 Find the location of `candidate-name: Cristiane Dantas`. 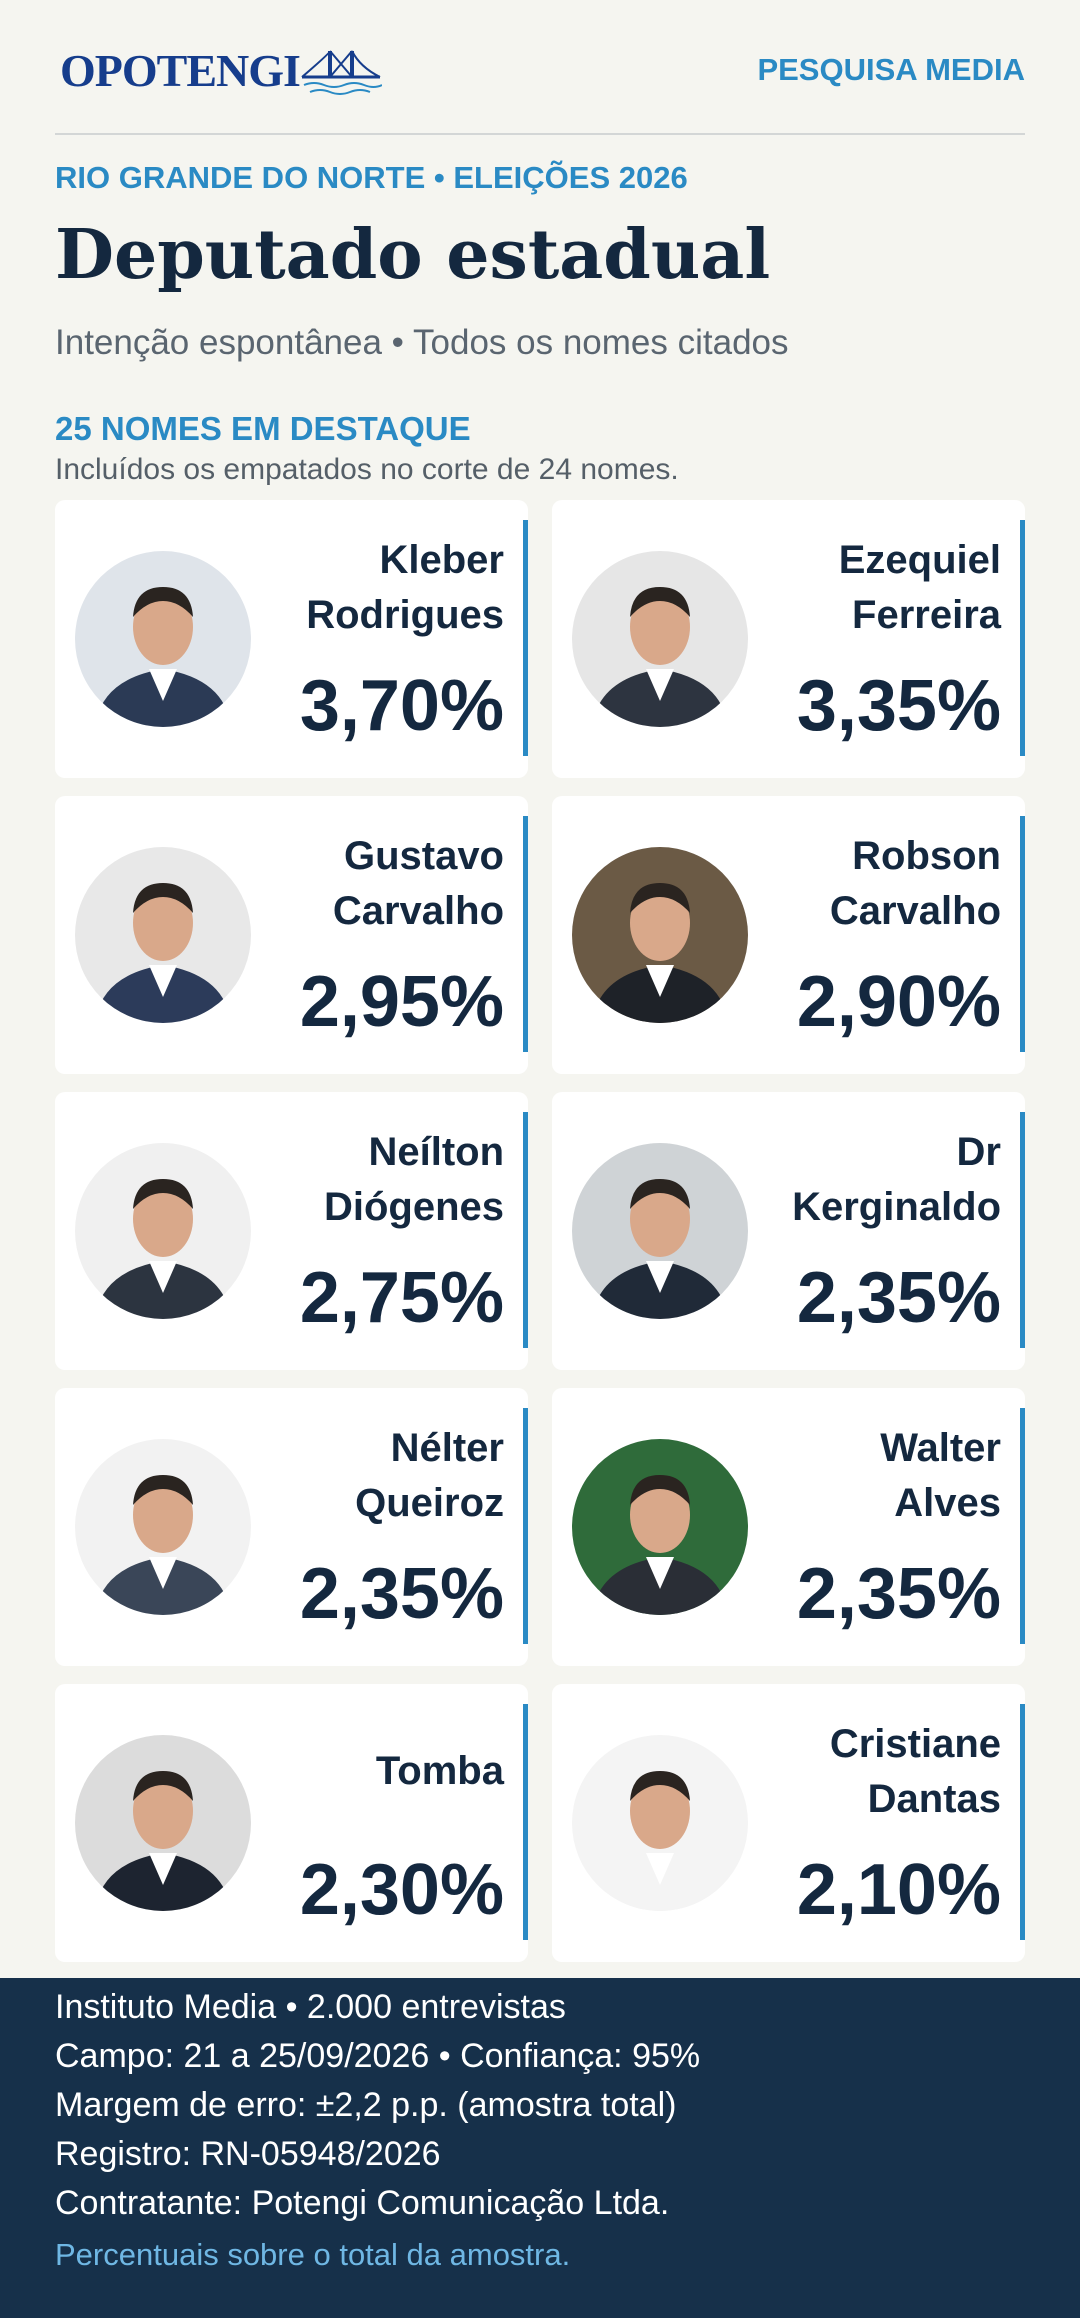

candidate-name: Cristiane Dantas is located at coordinates (915, 1771).